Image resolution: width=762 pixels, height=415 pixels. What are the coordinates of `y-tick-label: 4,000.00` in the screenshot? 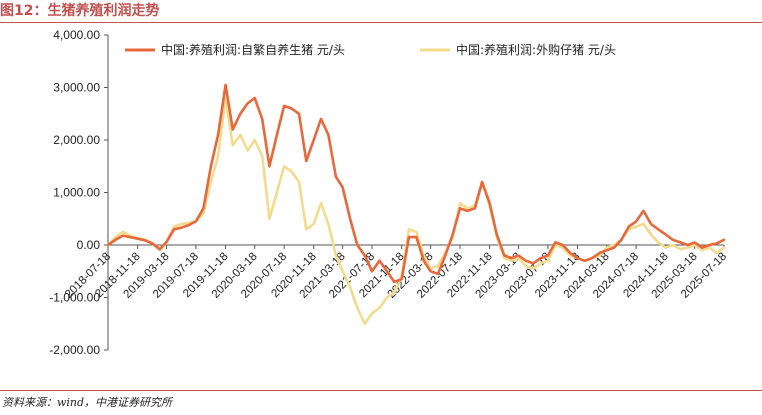 It's located at (76, 35).